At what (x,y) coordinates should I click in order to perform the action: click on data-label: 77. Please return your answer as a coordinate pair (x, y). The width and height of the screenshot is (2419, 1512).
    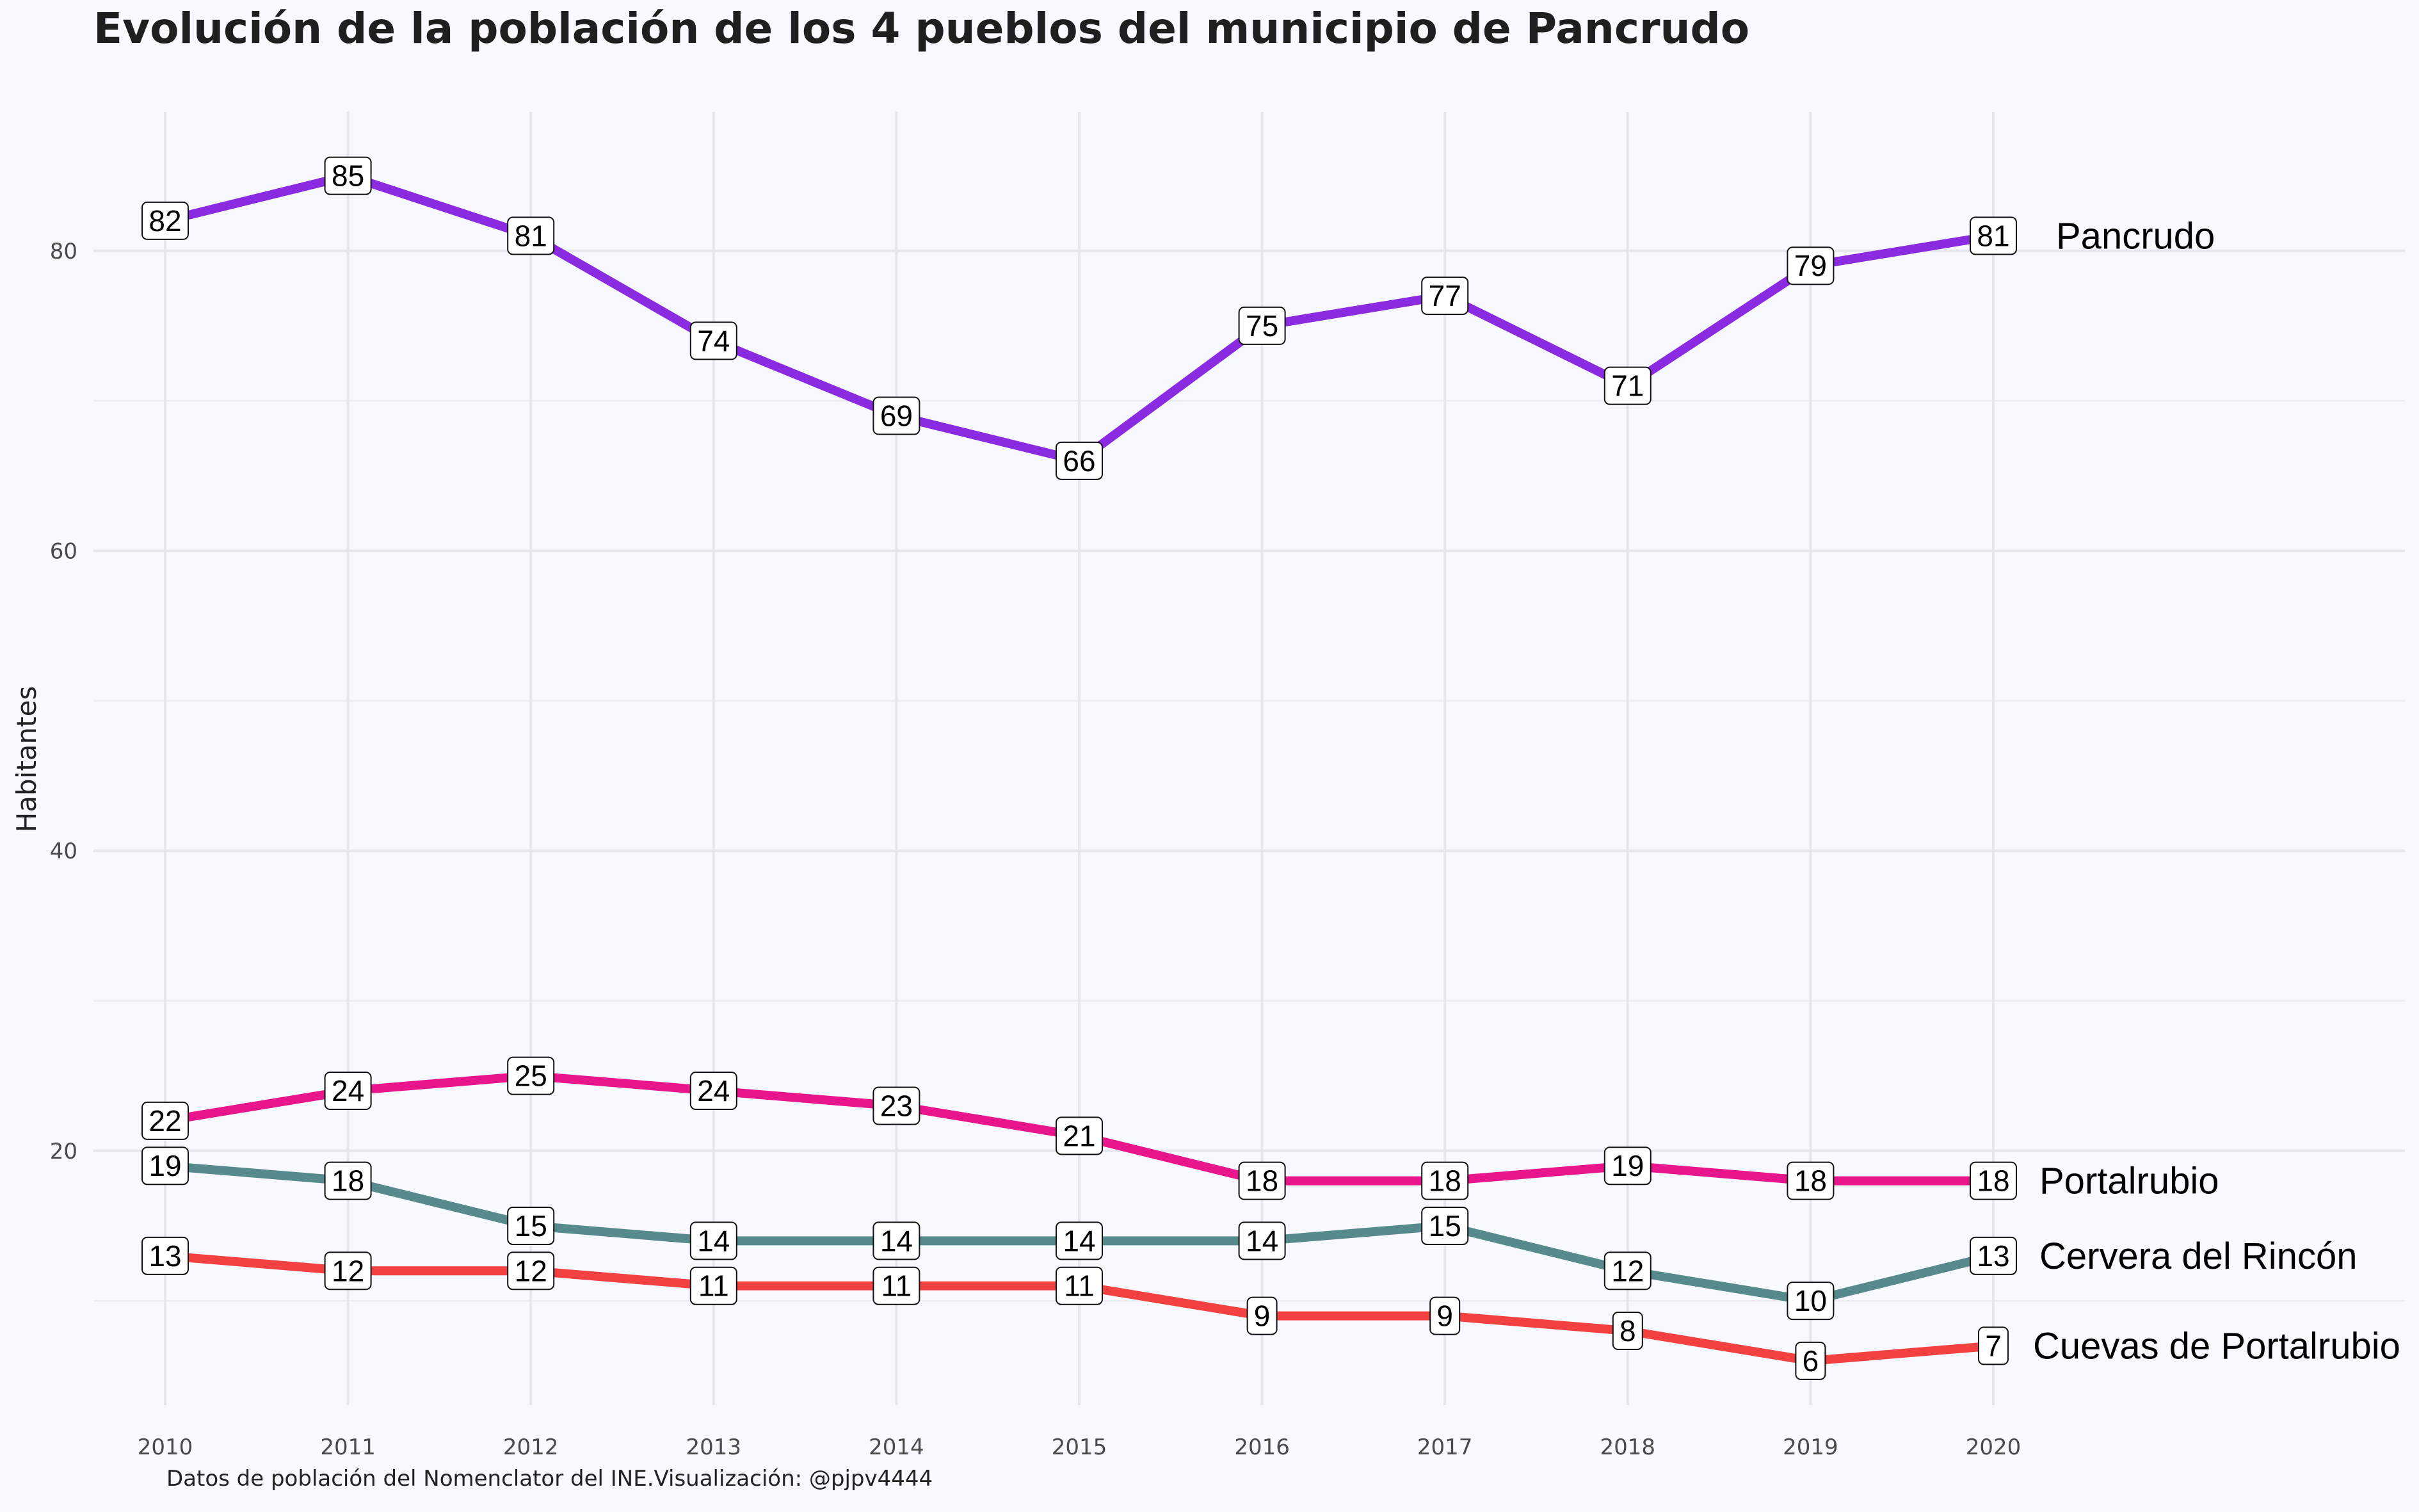
    Looking at the image, I should click on (1445, 295).